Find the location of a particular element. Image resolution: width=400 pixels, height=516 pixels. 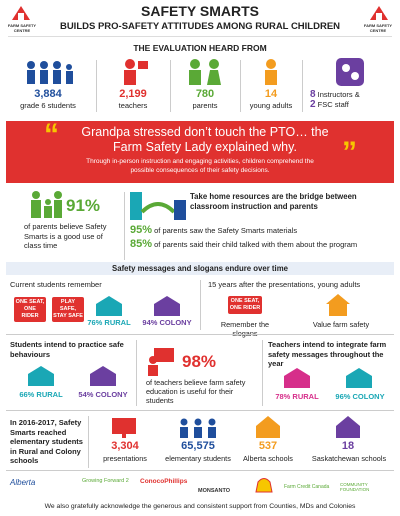

stat-label: young adults is located at coordinates (271, 105).